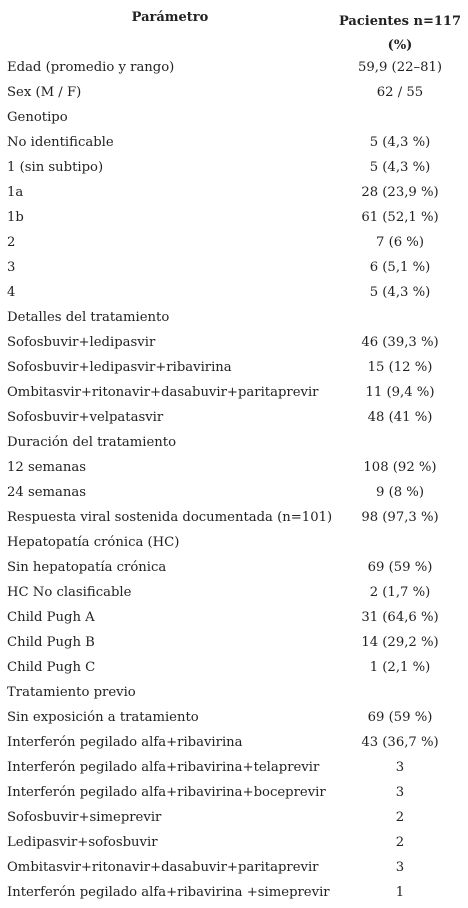 Image resolution: width=468 pixels, height=908 pixels. What do you see at coordinates (400, 67) in the screenshot?
I see `row-value: 59,9 (22–81)` at bounding box center [400, 67].